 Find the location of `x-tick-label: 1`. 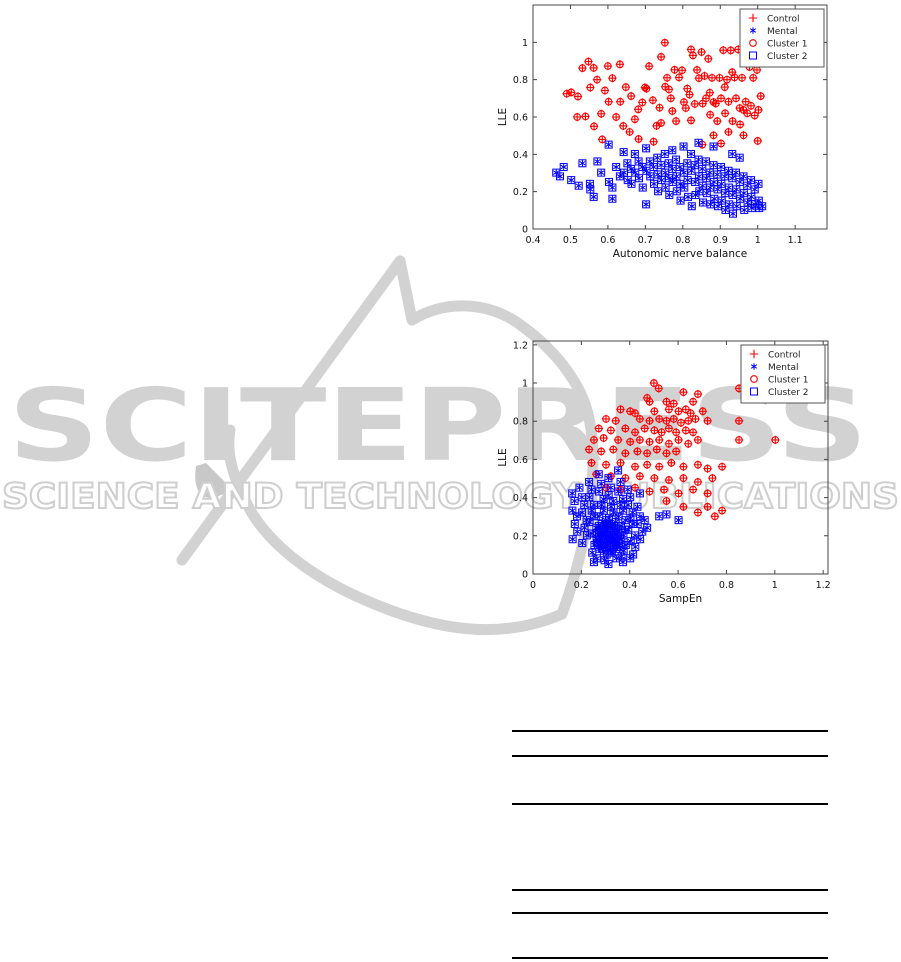

x-tick-label: 1 is located at coordinates (758, 240).